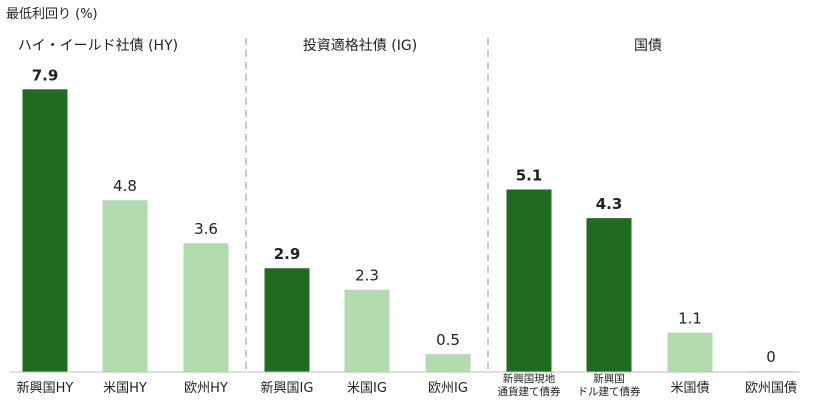  What do you see at coordinates (690, 319) in the screenshot?
I see `data-label: 1.1` at bounding box center [690, 319].